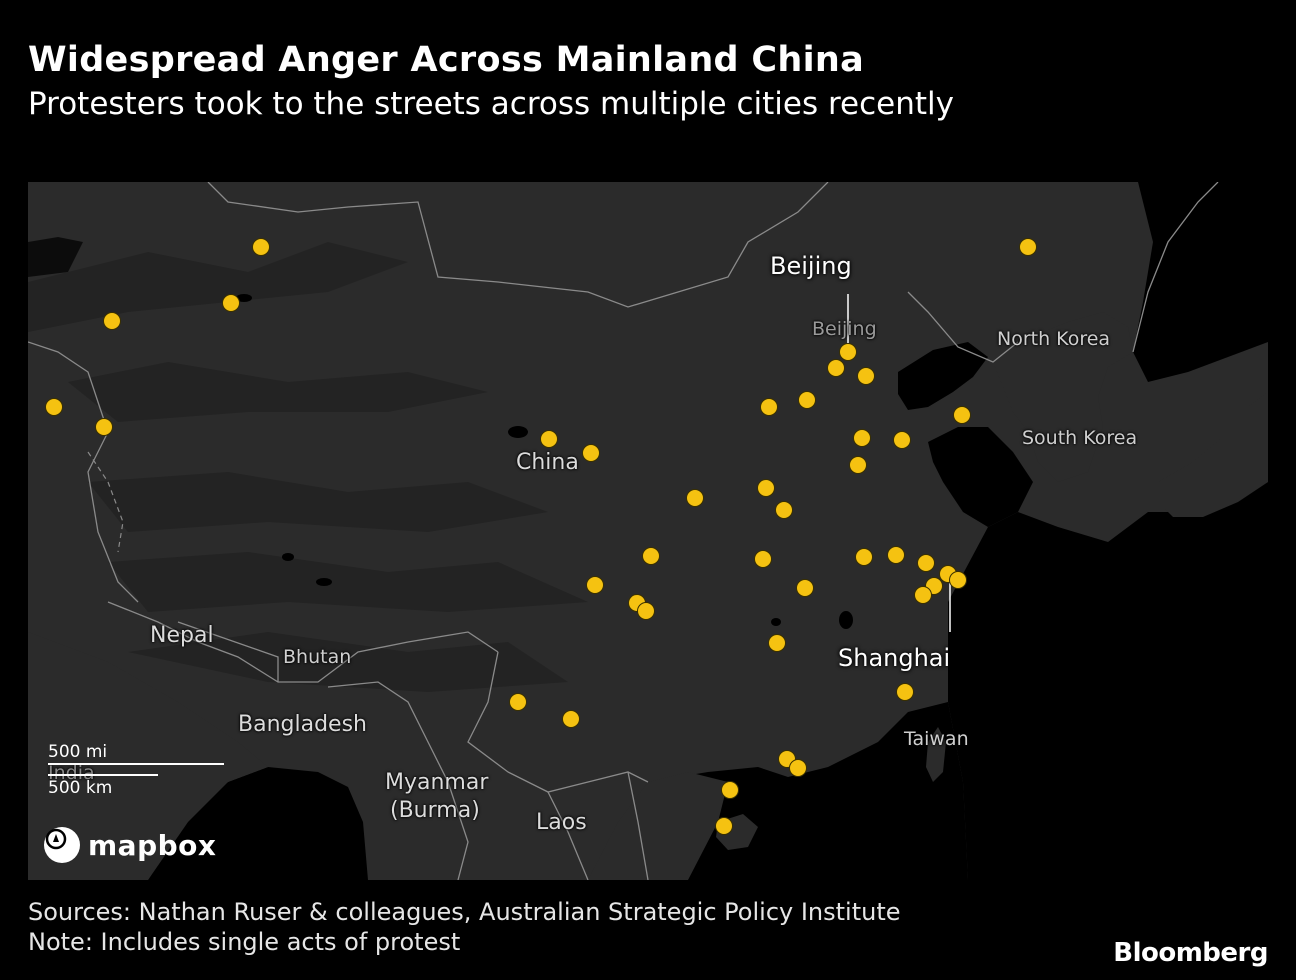 This screenshot has height=980, width=1296. What do you see at coordinates (1190, 953) in the screenshot?
I see `bloomberg-logo: Bloomberg` at bounding box center [1190, 953].